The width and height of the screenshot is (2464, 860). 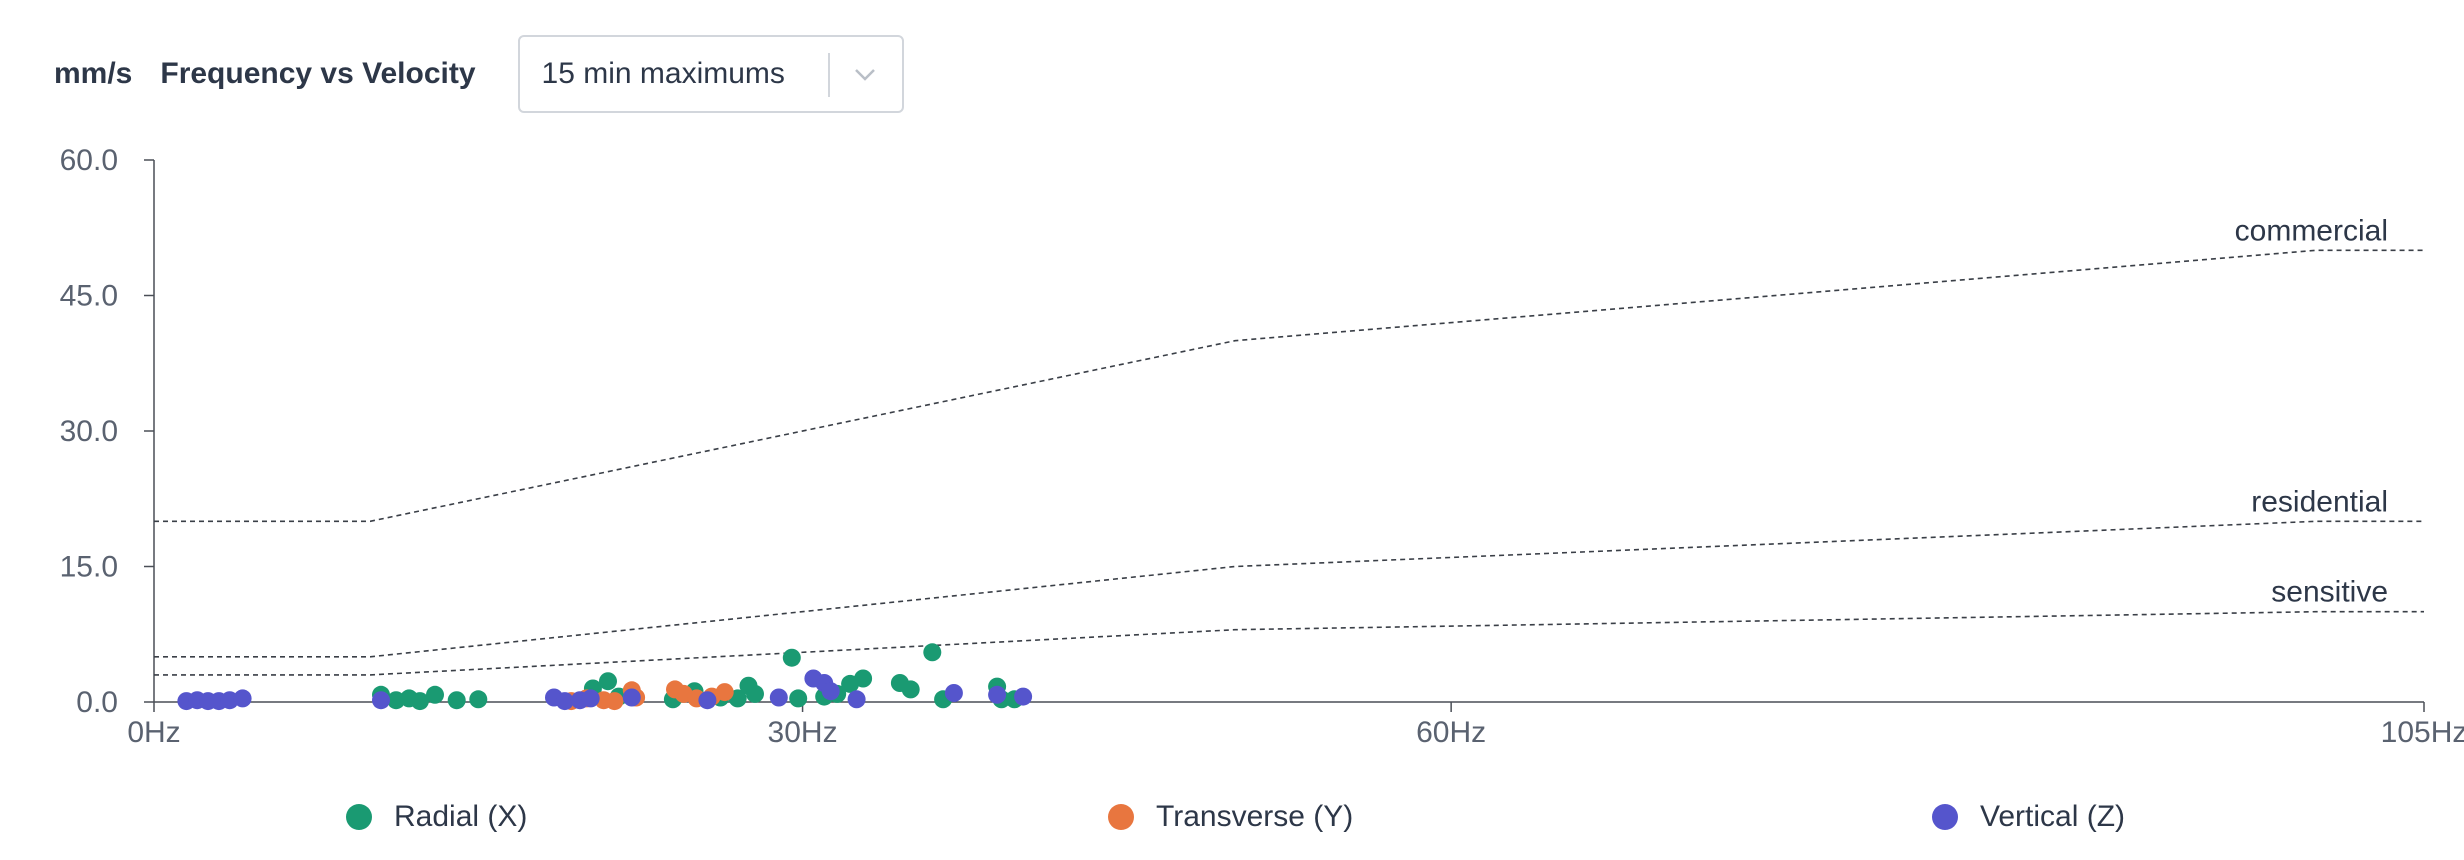 I want to click on legend-label: Radial (X), so click(x=461, y=816).